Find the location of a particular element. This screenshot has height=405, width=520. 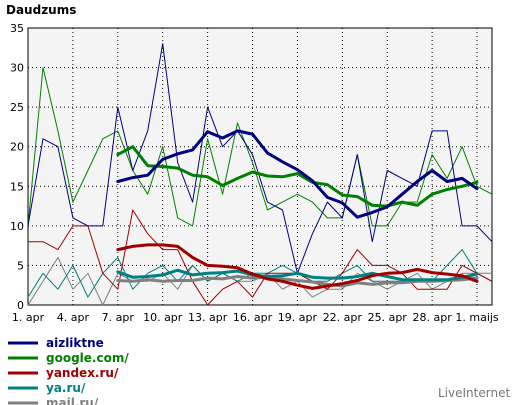

x-tick-label: 19. apr is located at coordinates (298, 317).